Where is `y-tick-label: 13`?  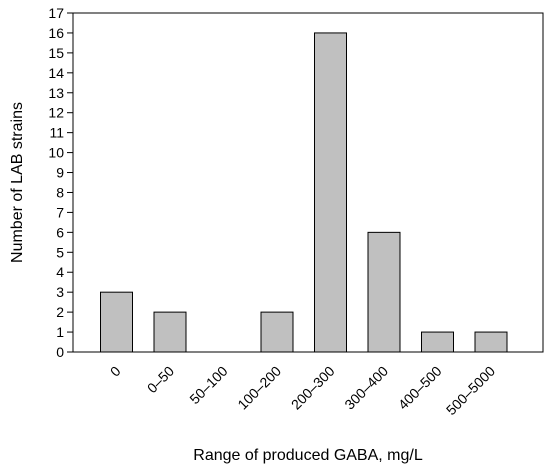
y-tick-label: 13 is located at coordinates (56, 93).